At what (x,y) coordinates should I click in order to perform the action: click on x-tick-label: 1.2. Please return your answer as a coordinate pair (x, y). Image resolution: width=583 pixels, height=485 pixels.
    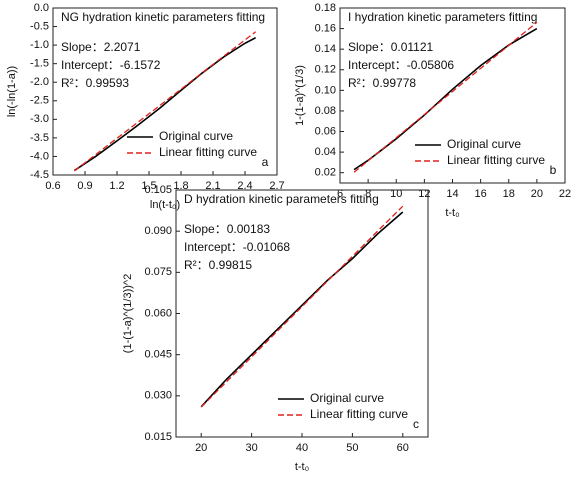
    Looking at the image, I should click on (116, 186).